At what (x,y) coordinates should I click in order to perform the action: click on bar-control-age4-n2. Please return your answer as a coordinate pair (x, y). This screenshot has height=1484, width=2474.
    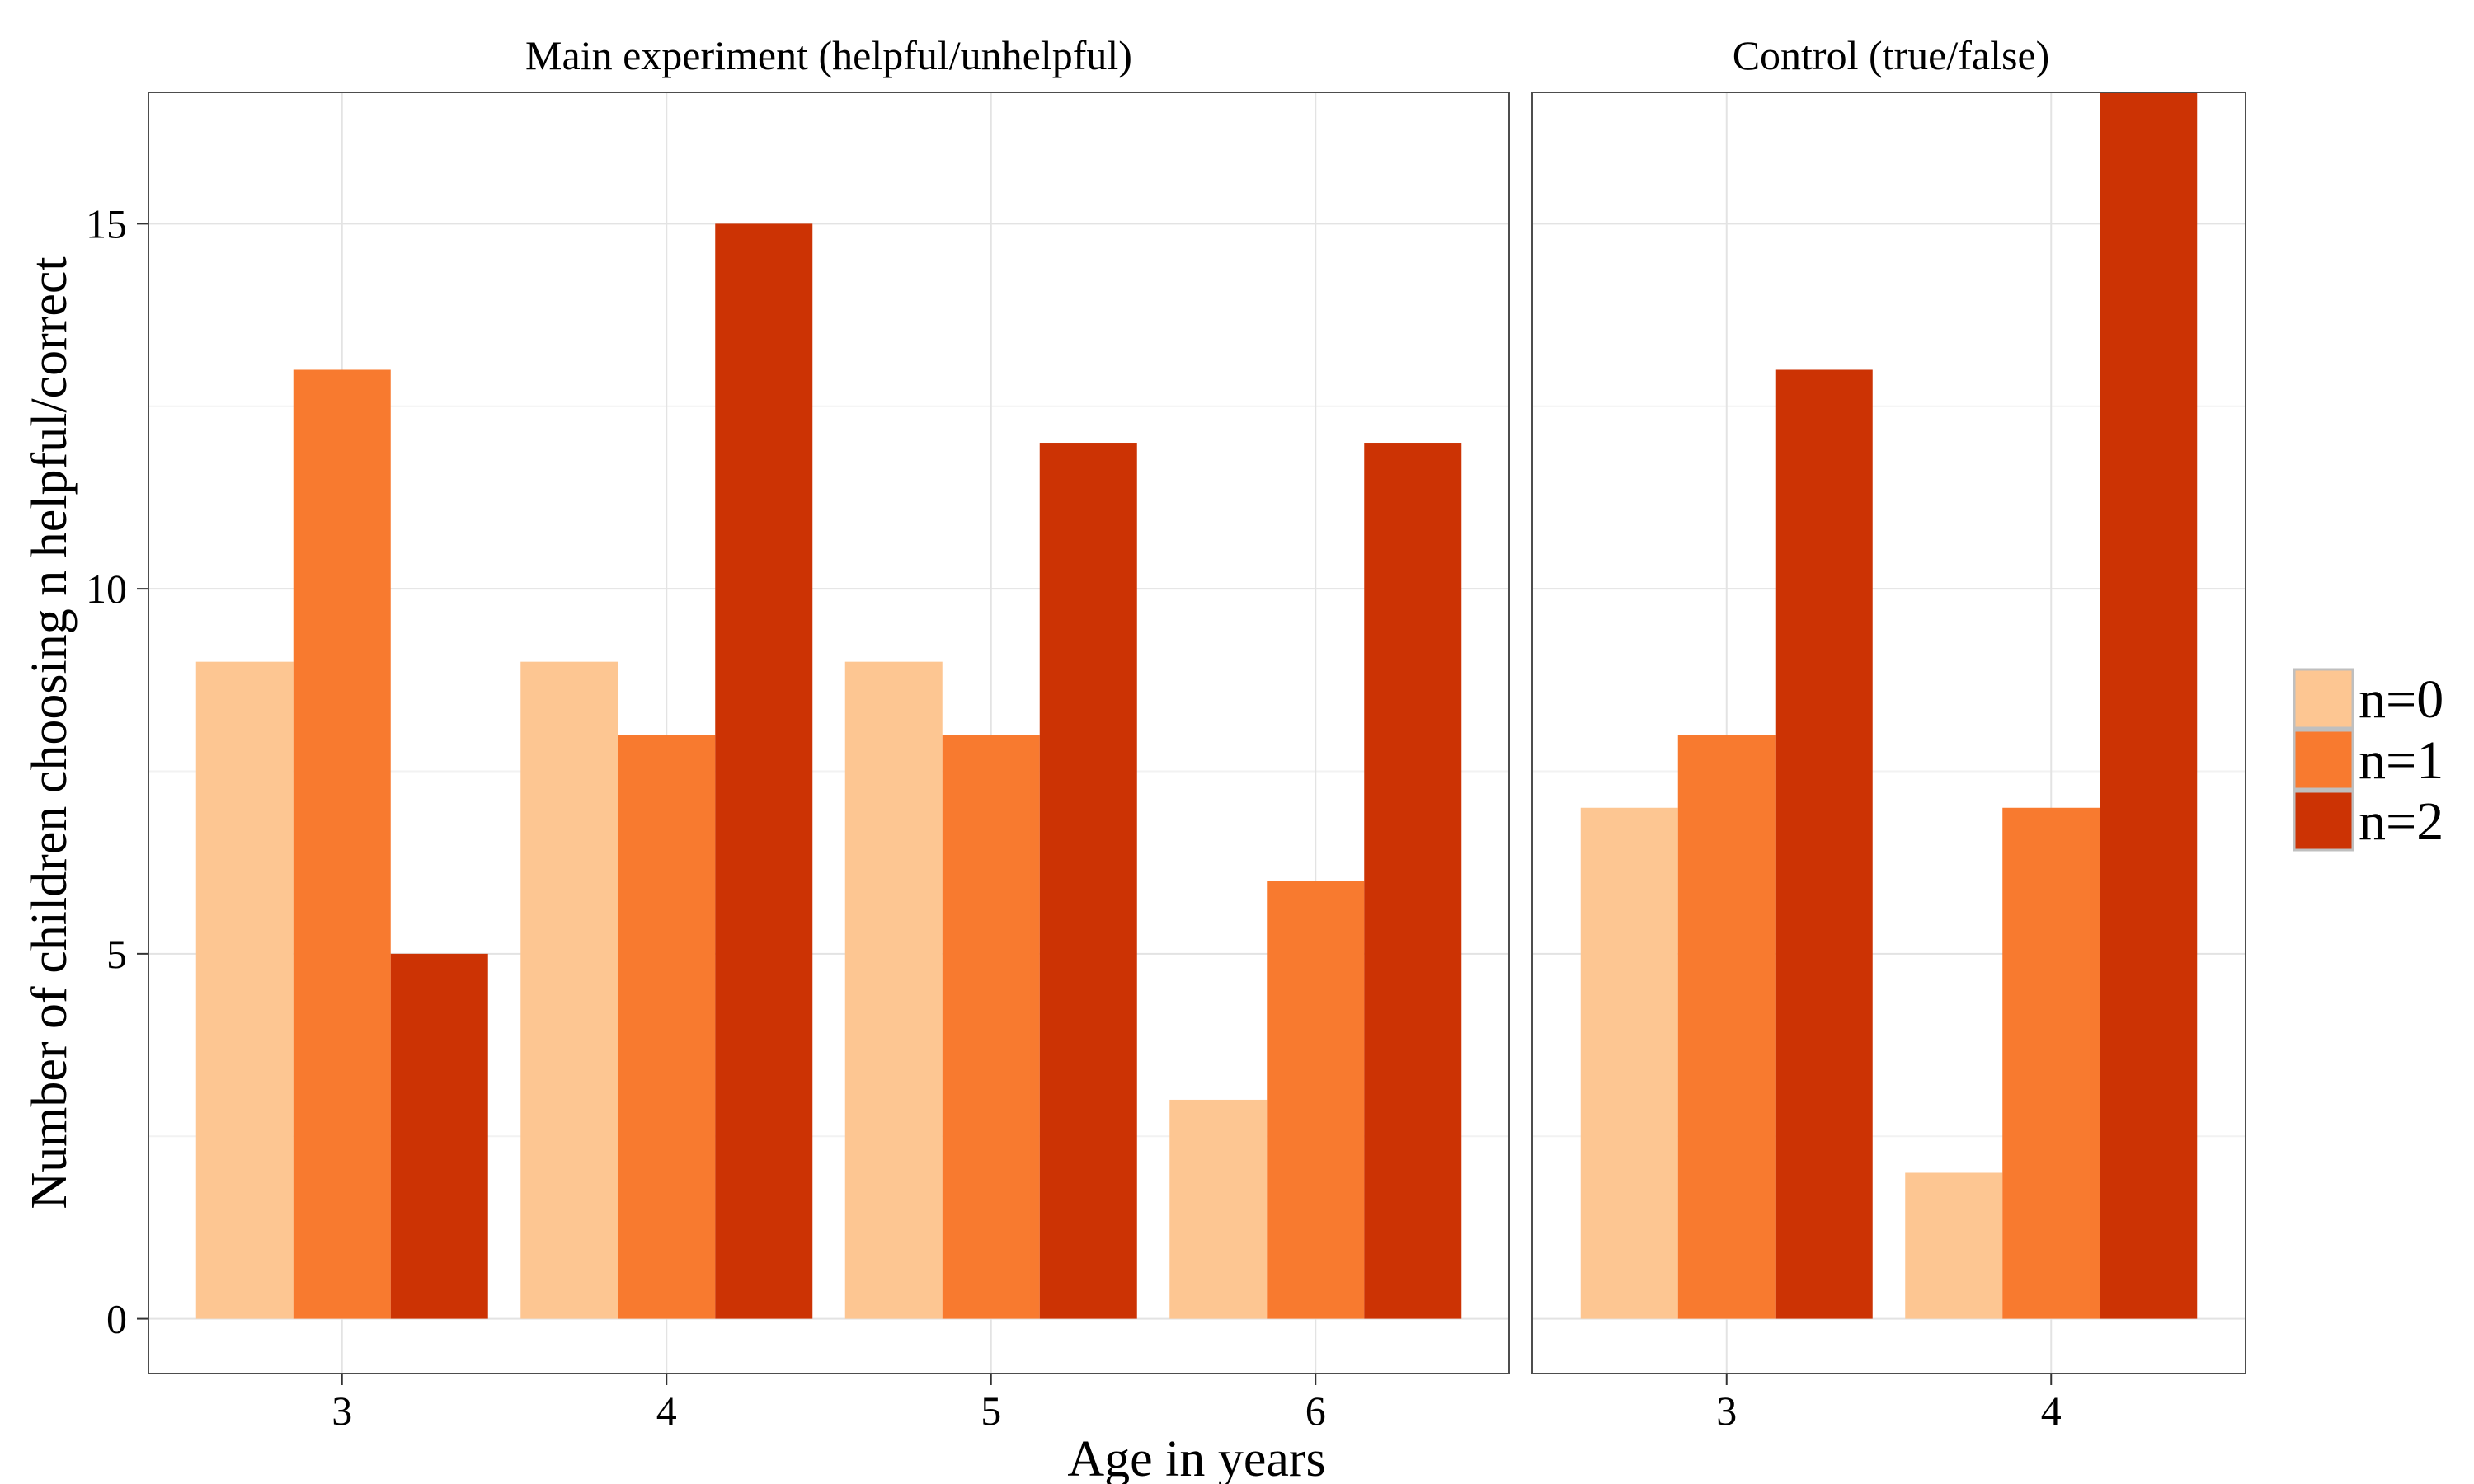
    Looking at the image, I should click on (2149, 705).